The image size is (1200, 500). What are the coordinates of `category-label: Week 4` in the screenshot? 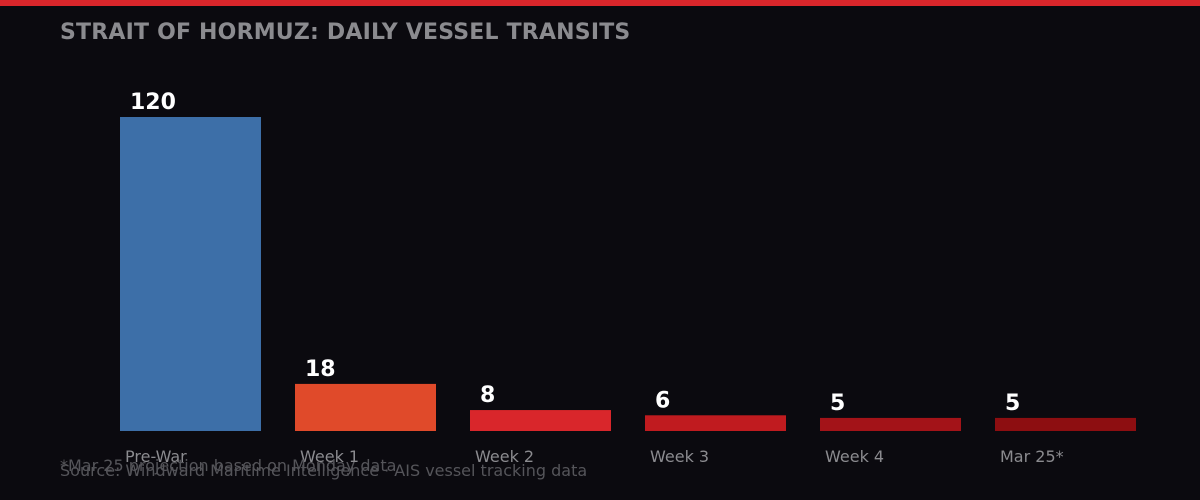 It's located at (854, 456).